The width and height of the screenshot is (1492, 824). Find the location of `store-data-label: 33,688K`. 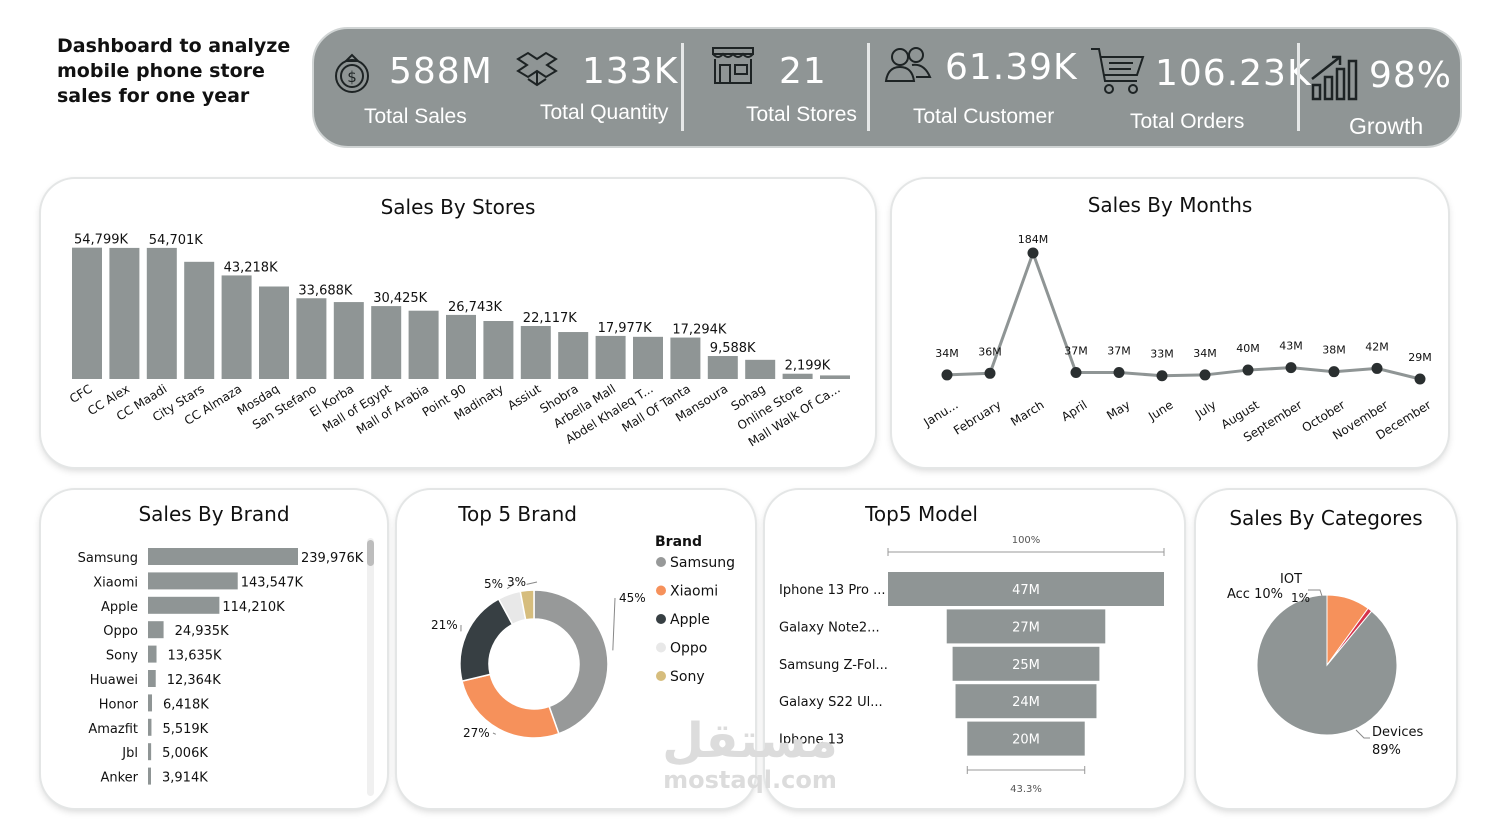

store-data-label: 33,688K is located at coordinates (325, 290).